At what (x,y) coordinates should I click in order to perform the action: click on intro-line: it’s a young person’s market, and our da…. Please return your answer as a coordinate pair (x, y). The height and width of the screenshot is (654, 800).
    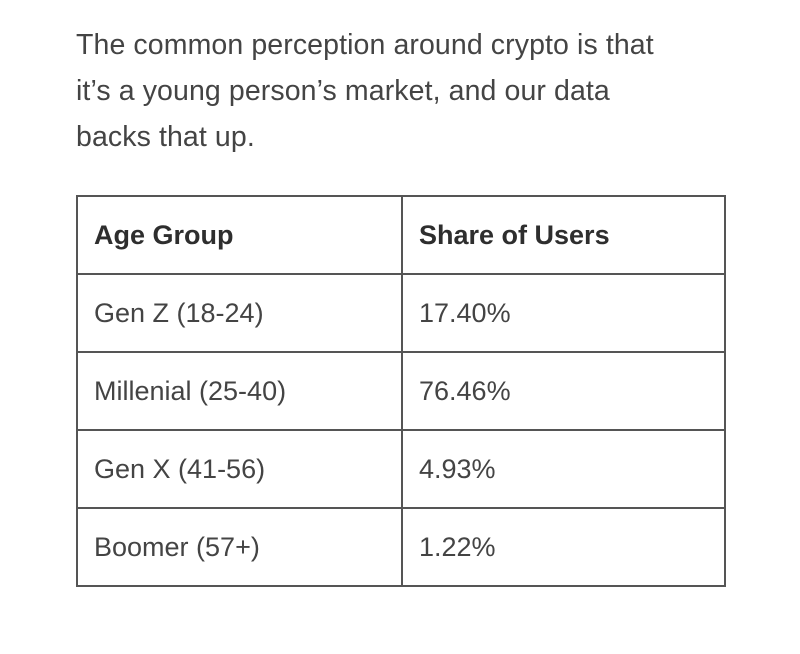
    Looking at the image, I should click on (343, 91).